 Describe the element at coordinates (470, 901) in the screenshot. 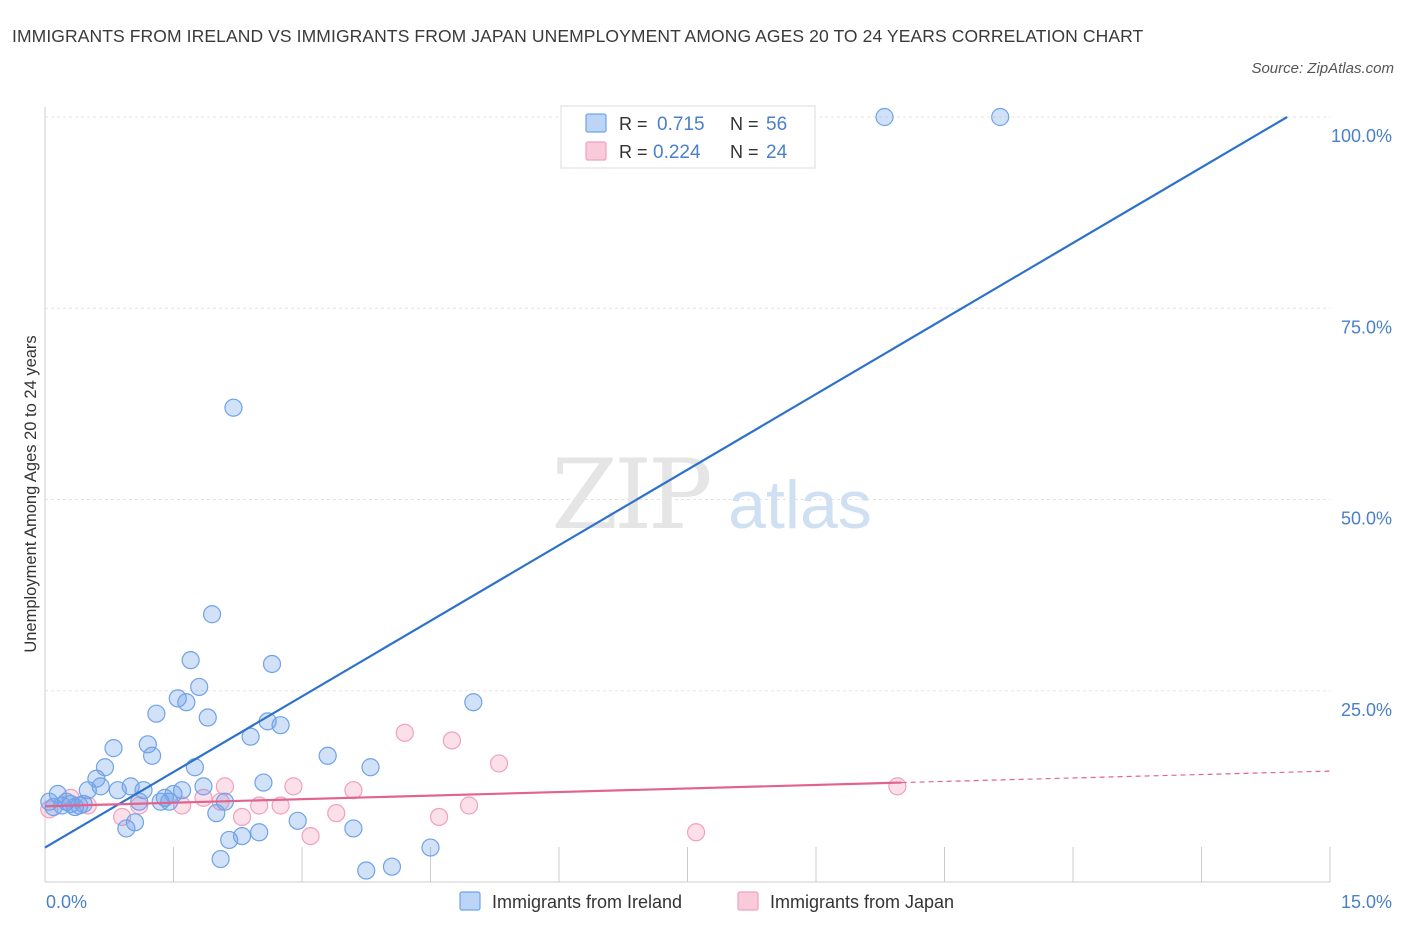

I see `legend-ireland-swatch` at that location.